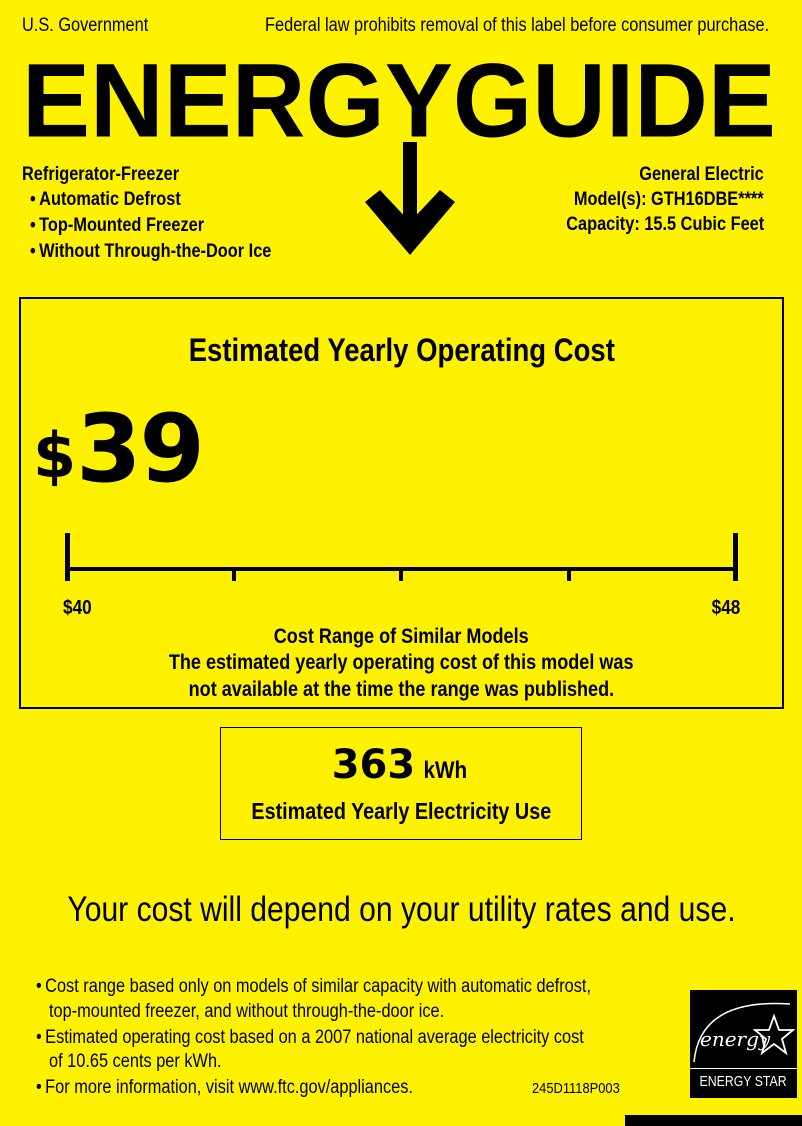 The height and width of the screenshot is (1126, 802). I want to click on down-arrow-icon, so click(410, 222).